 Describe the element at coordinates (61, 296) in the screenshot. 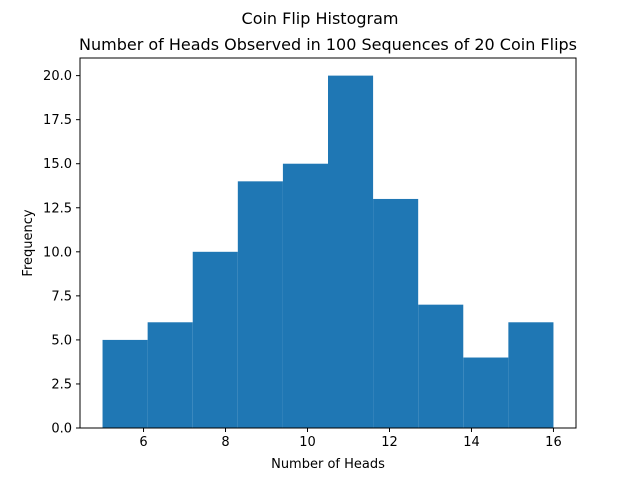

I see `y-tick-label: 7.5` at that location.